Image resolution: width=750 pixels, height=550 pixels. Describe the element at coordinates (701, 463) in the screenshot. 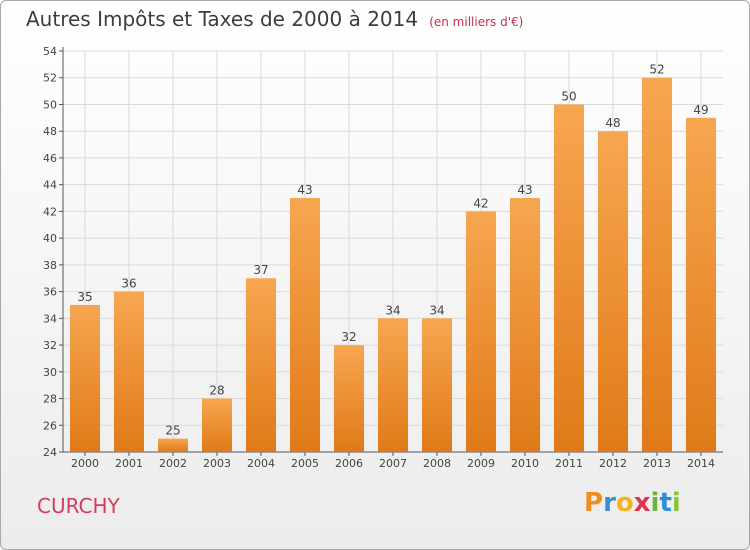

I see `x-tick-label: 2014` at that location.